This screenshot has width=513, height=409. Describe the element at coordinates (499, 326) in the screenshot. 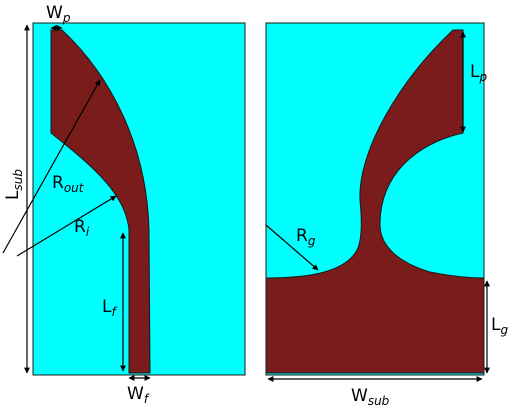

I see `label-lg: Lg` at that location.